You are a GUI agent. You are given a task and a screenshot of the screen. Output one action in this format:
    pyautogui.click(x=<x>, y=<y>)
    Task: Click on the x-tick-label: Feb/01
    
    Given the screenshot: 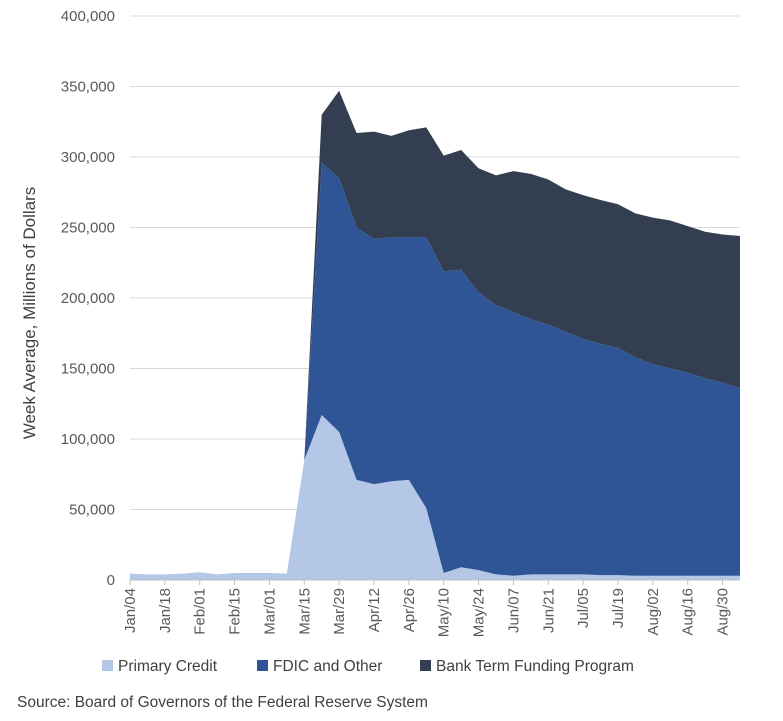 What is the action you would take?
    pyautogui.click(x=200, y=611)
    